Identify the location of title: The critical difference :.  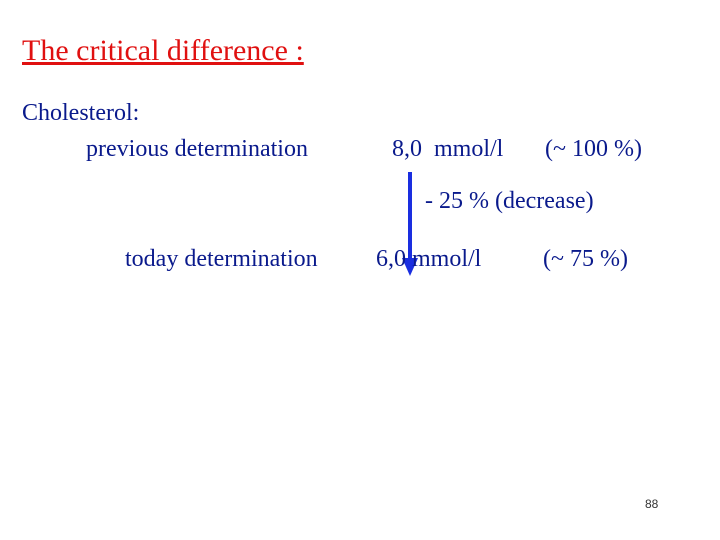
(163, 50).